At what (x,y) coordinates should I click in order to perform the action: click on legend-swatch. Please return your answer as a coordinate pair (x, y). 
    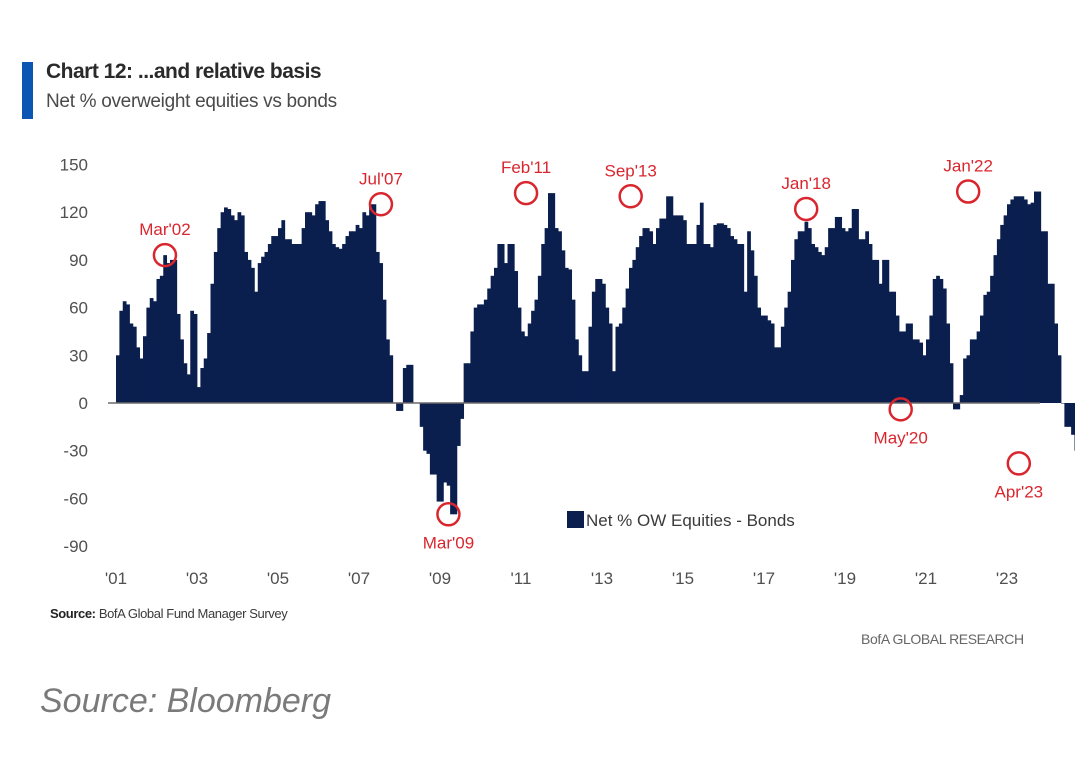
    Looking at the image, I should click on (575, 519).